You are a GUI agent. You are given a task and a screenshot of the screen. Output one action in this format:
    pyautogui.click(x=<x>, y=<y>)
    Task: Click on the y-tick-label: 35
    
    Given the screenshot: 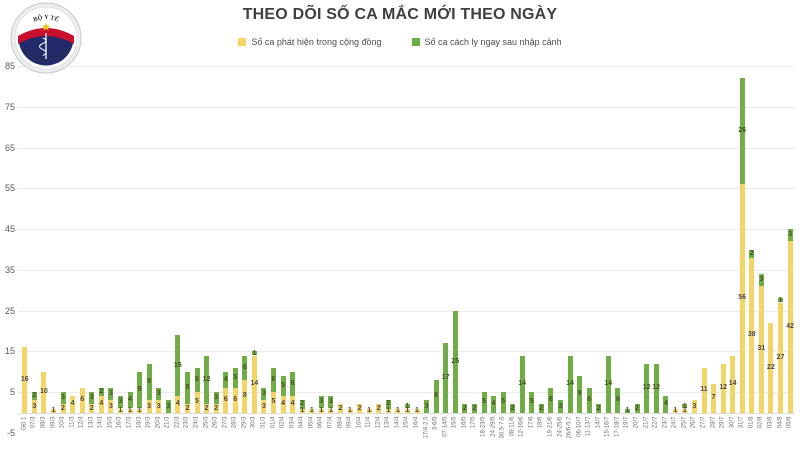 What is the action you would take?
    pyautogui.click(x=9, y=269)
    